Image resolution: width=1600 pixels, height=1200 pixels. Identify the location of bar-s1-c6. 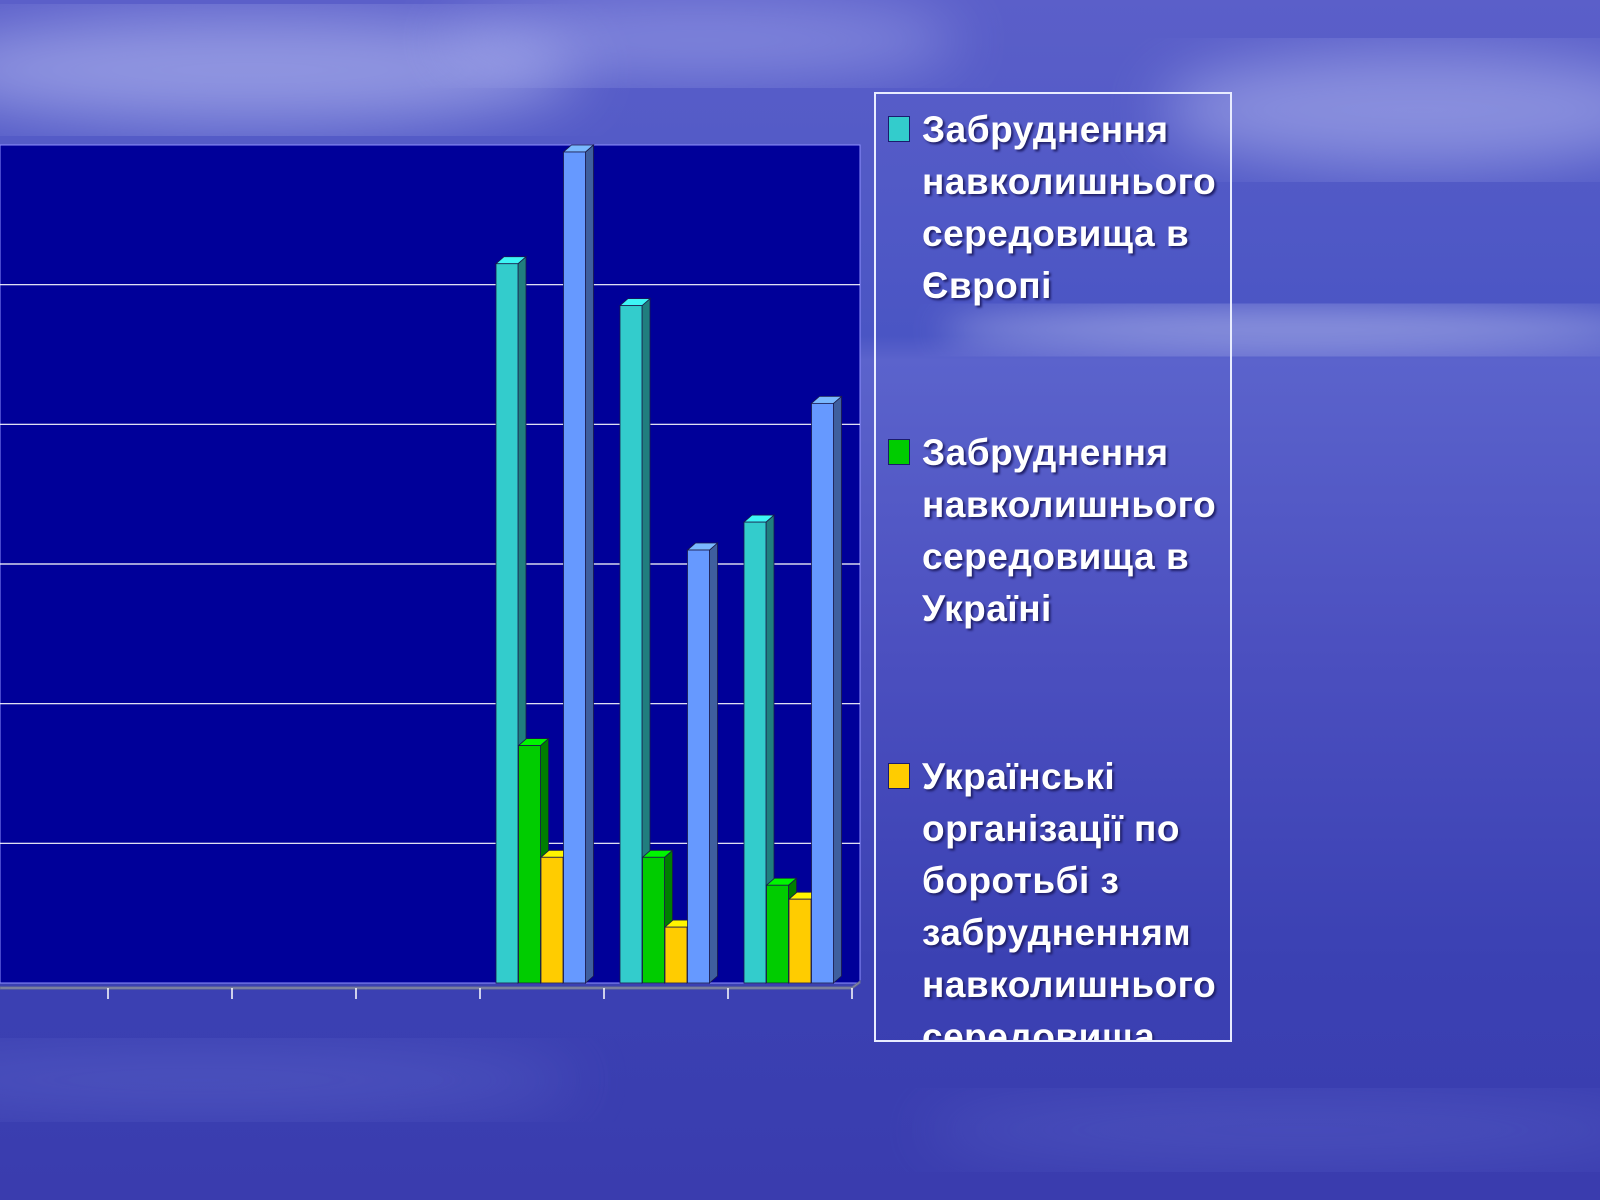
(635, 640).